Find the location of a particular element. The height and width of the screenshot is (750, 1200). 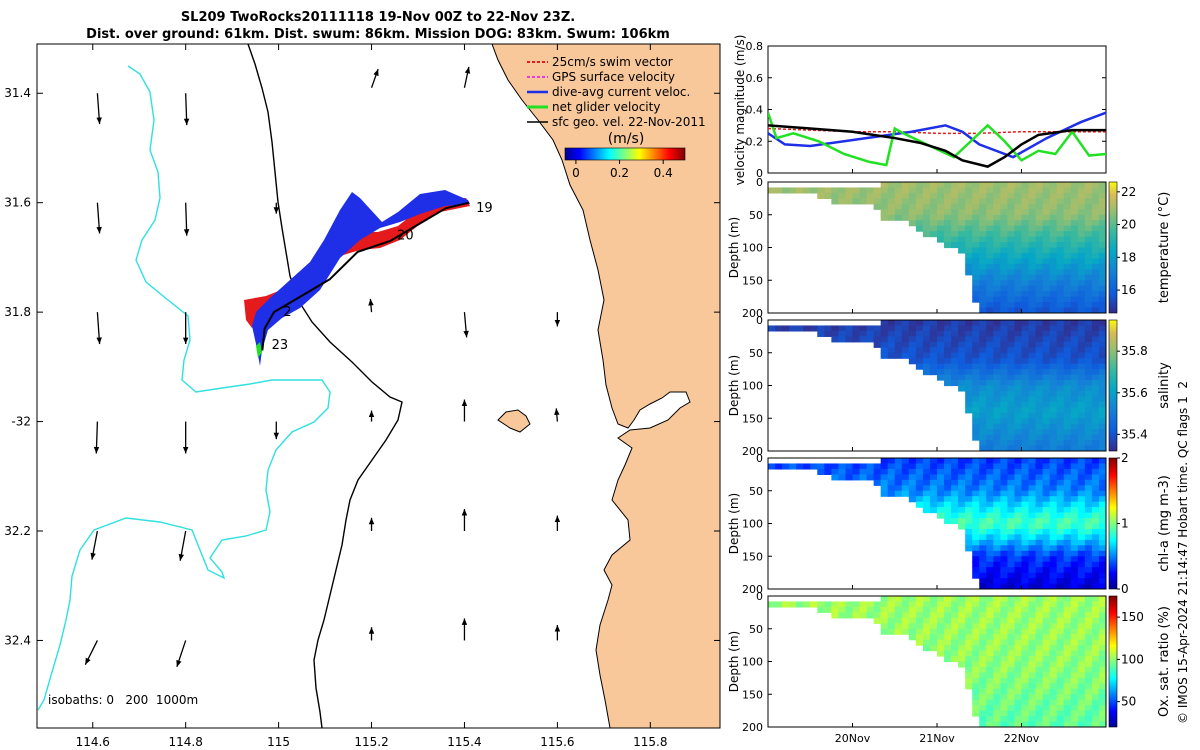

colorbar-tick-label: 18 is located at coordinates (1128, 257).